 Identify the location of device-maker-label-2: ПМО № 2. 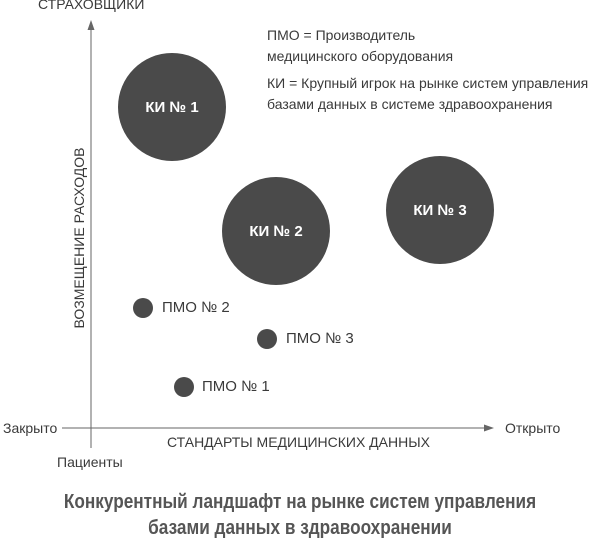
(196, 307).